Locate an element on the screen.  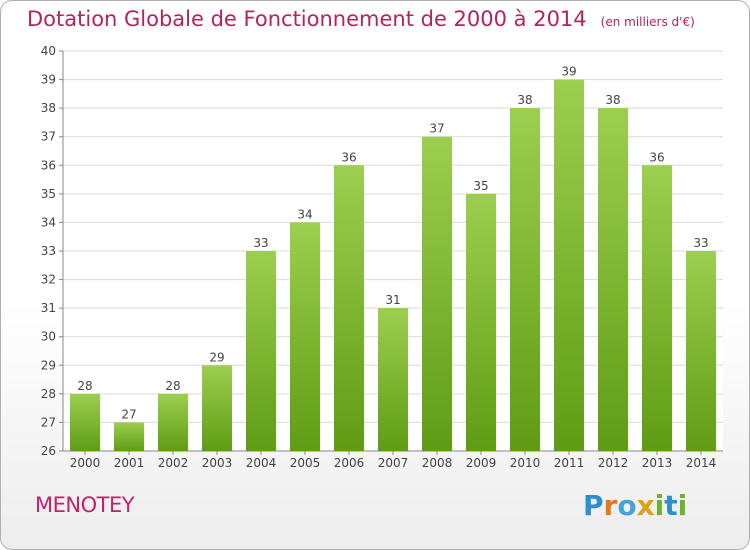
chart-unit: (en milliers d'€) is located at coordinates (647, 22).